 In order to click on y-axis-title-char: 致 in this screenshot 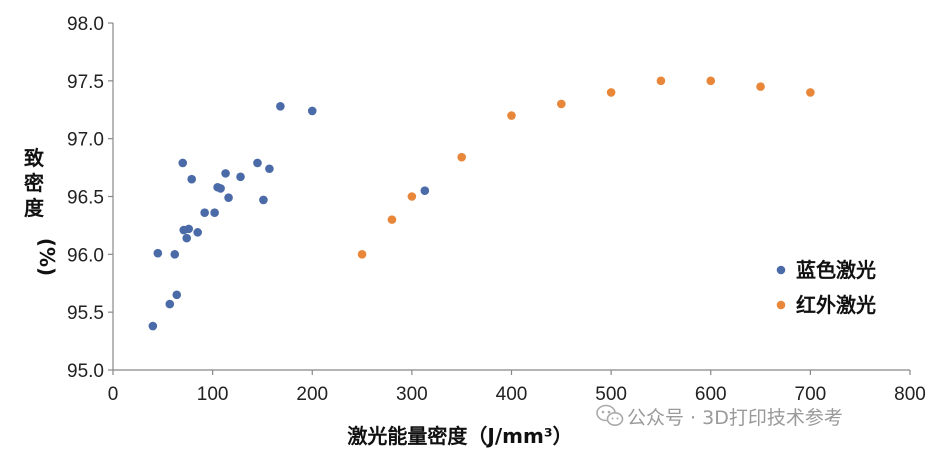, I will do `click(34, 158)`.